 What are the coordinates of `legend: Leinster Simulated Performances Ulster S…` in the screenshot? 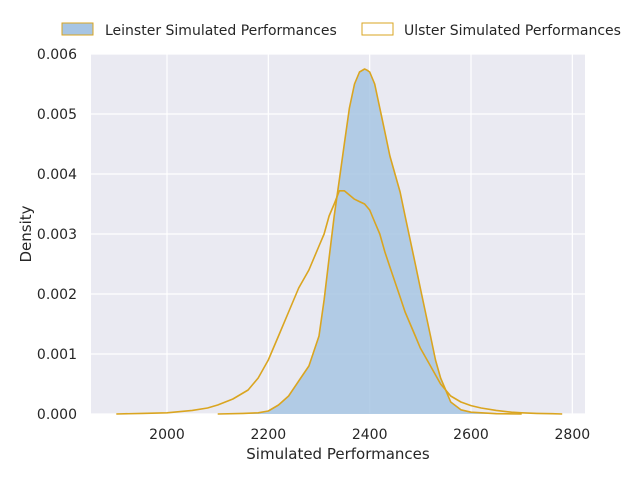 It's located at (341, 30).